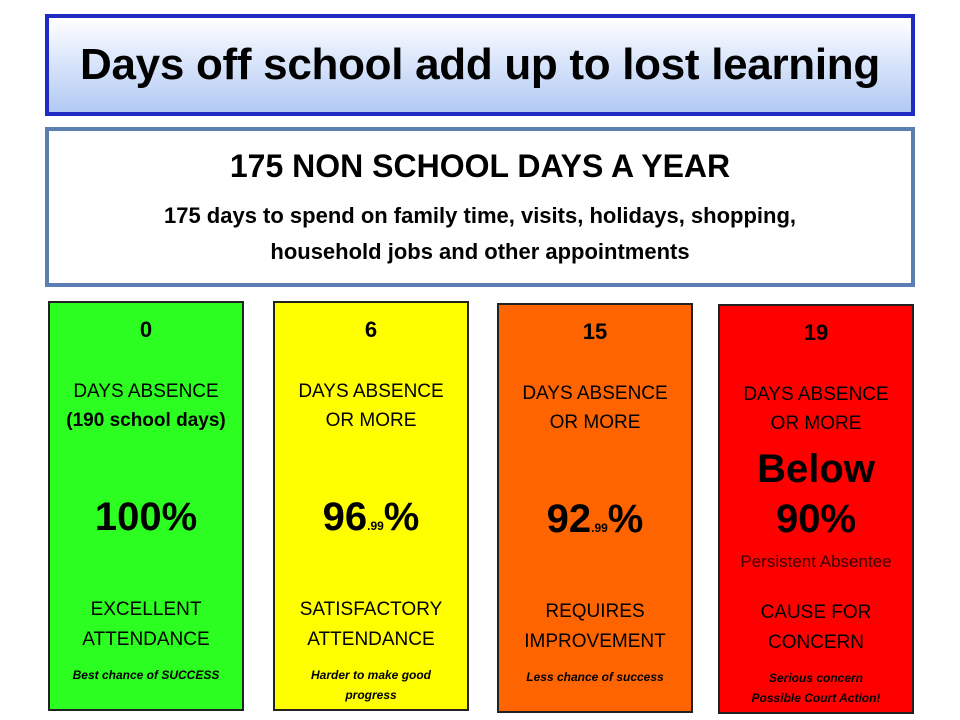 The image size is (960, 720). What do you see at coordinates (480, 166) in the screenshot?
I see `info-heading: 175 NON SCHOOL DAYS A YEAR` at bounding box center [480, 166].